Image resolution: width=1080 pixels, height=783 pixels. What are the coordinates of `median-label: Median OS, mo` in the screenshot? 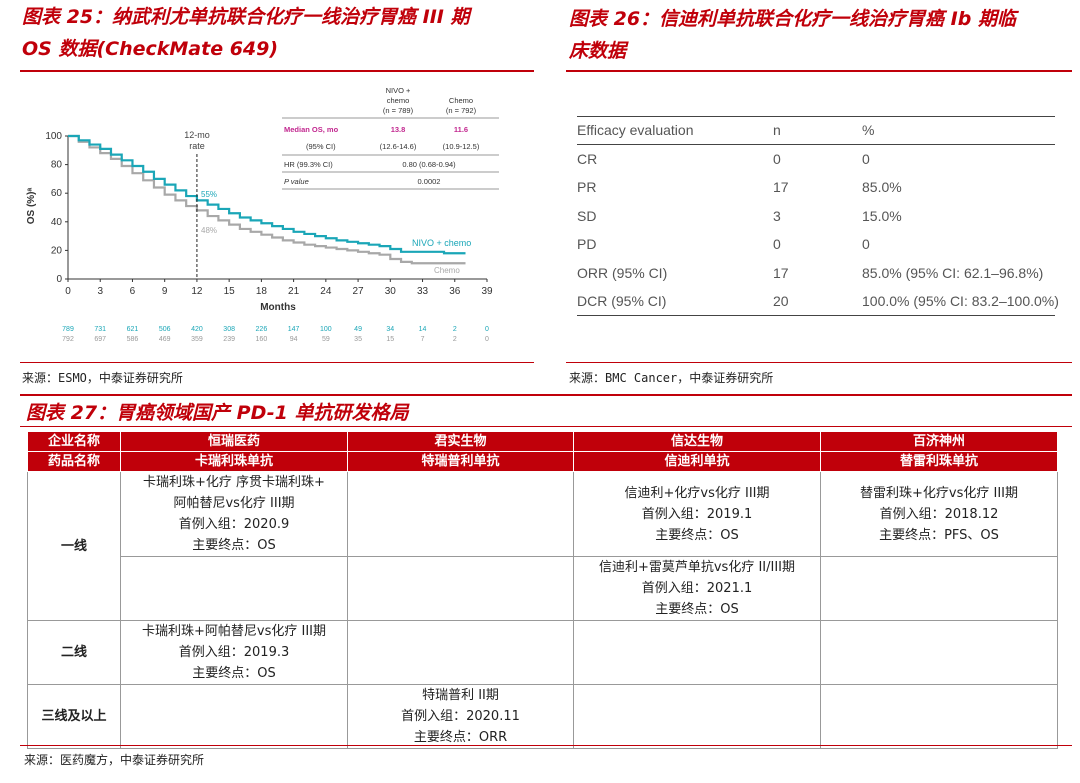 It's located at (311, 129).